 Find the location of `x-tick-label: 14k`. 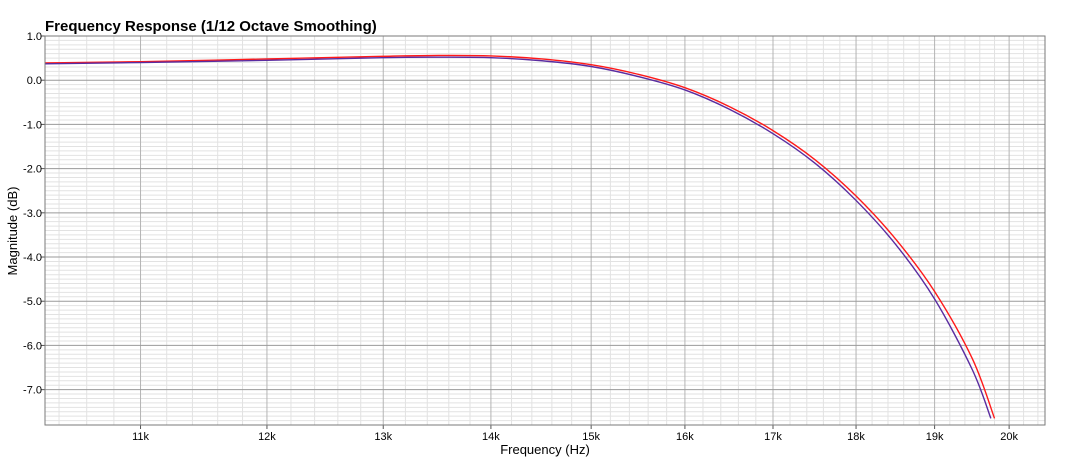

x-tick-label: 14k is located at coordinates (491, 437).